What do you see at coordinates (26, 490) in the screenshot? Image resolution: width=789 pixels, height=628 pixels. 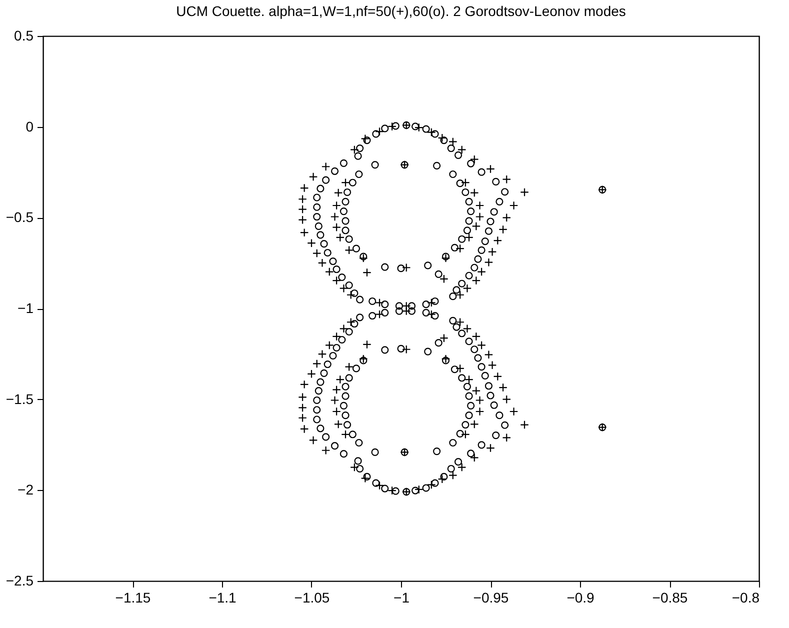 I see `y-tick-label: −2` at bounding box center [26, 490].